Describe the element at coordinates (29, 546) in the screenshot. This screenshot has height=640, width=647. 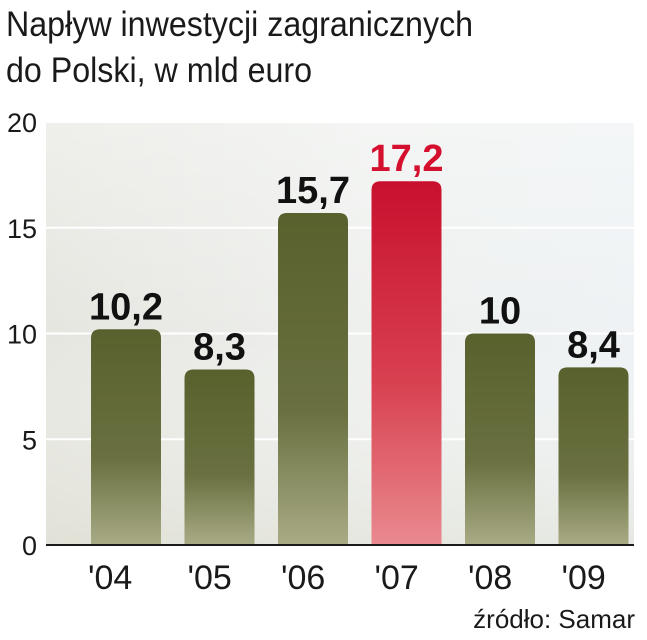
I see `y-tick-label: 0` at that location.